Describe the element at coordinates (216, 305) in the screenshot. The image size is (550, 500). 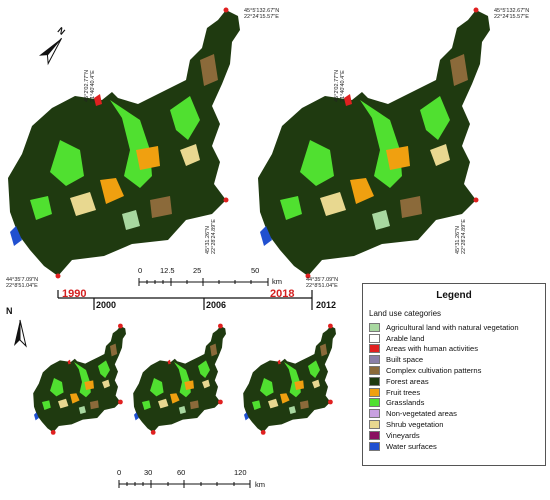
I see `year-2006-label: 2006` at that location.